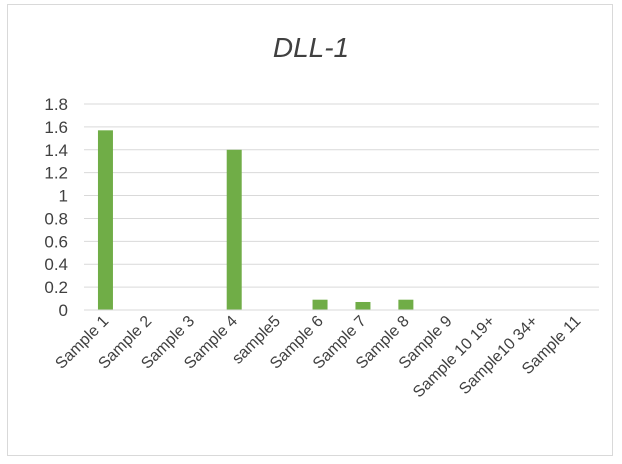 The width and height of the screenshot is (622, 464). What do you see at coordinates (56, 104) in the screenshot?
I see `y-tick-label: 1.8` at bounding box center [56, 104].